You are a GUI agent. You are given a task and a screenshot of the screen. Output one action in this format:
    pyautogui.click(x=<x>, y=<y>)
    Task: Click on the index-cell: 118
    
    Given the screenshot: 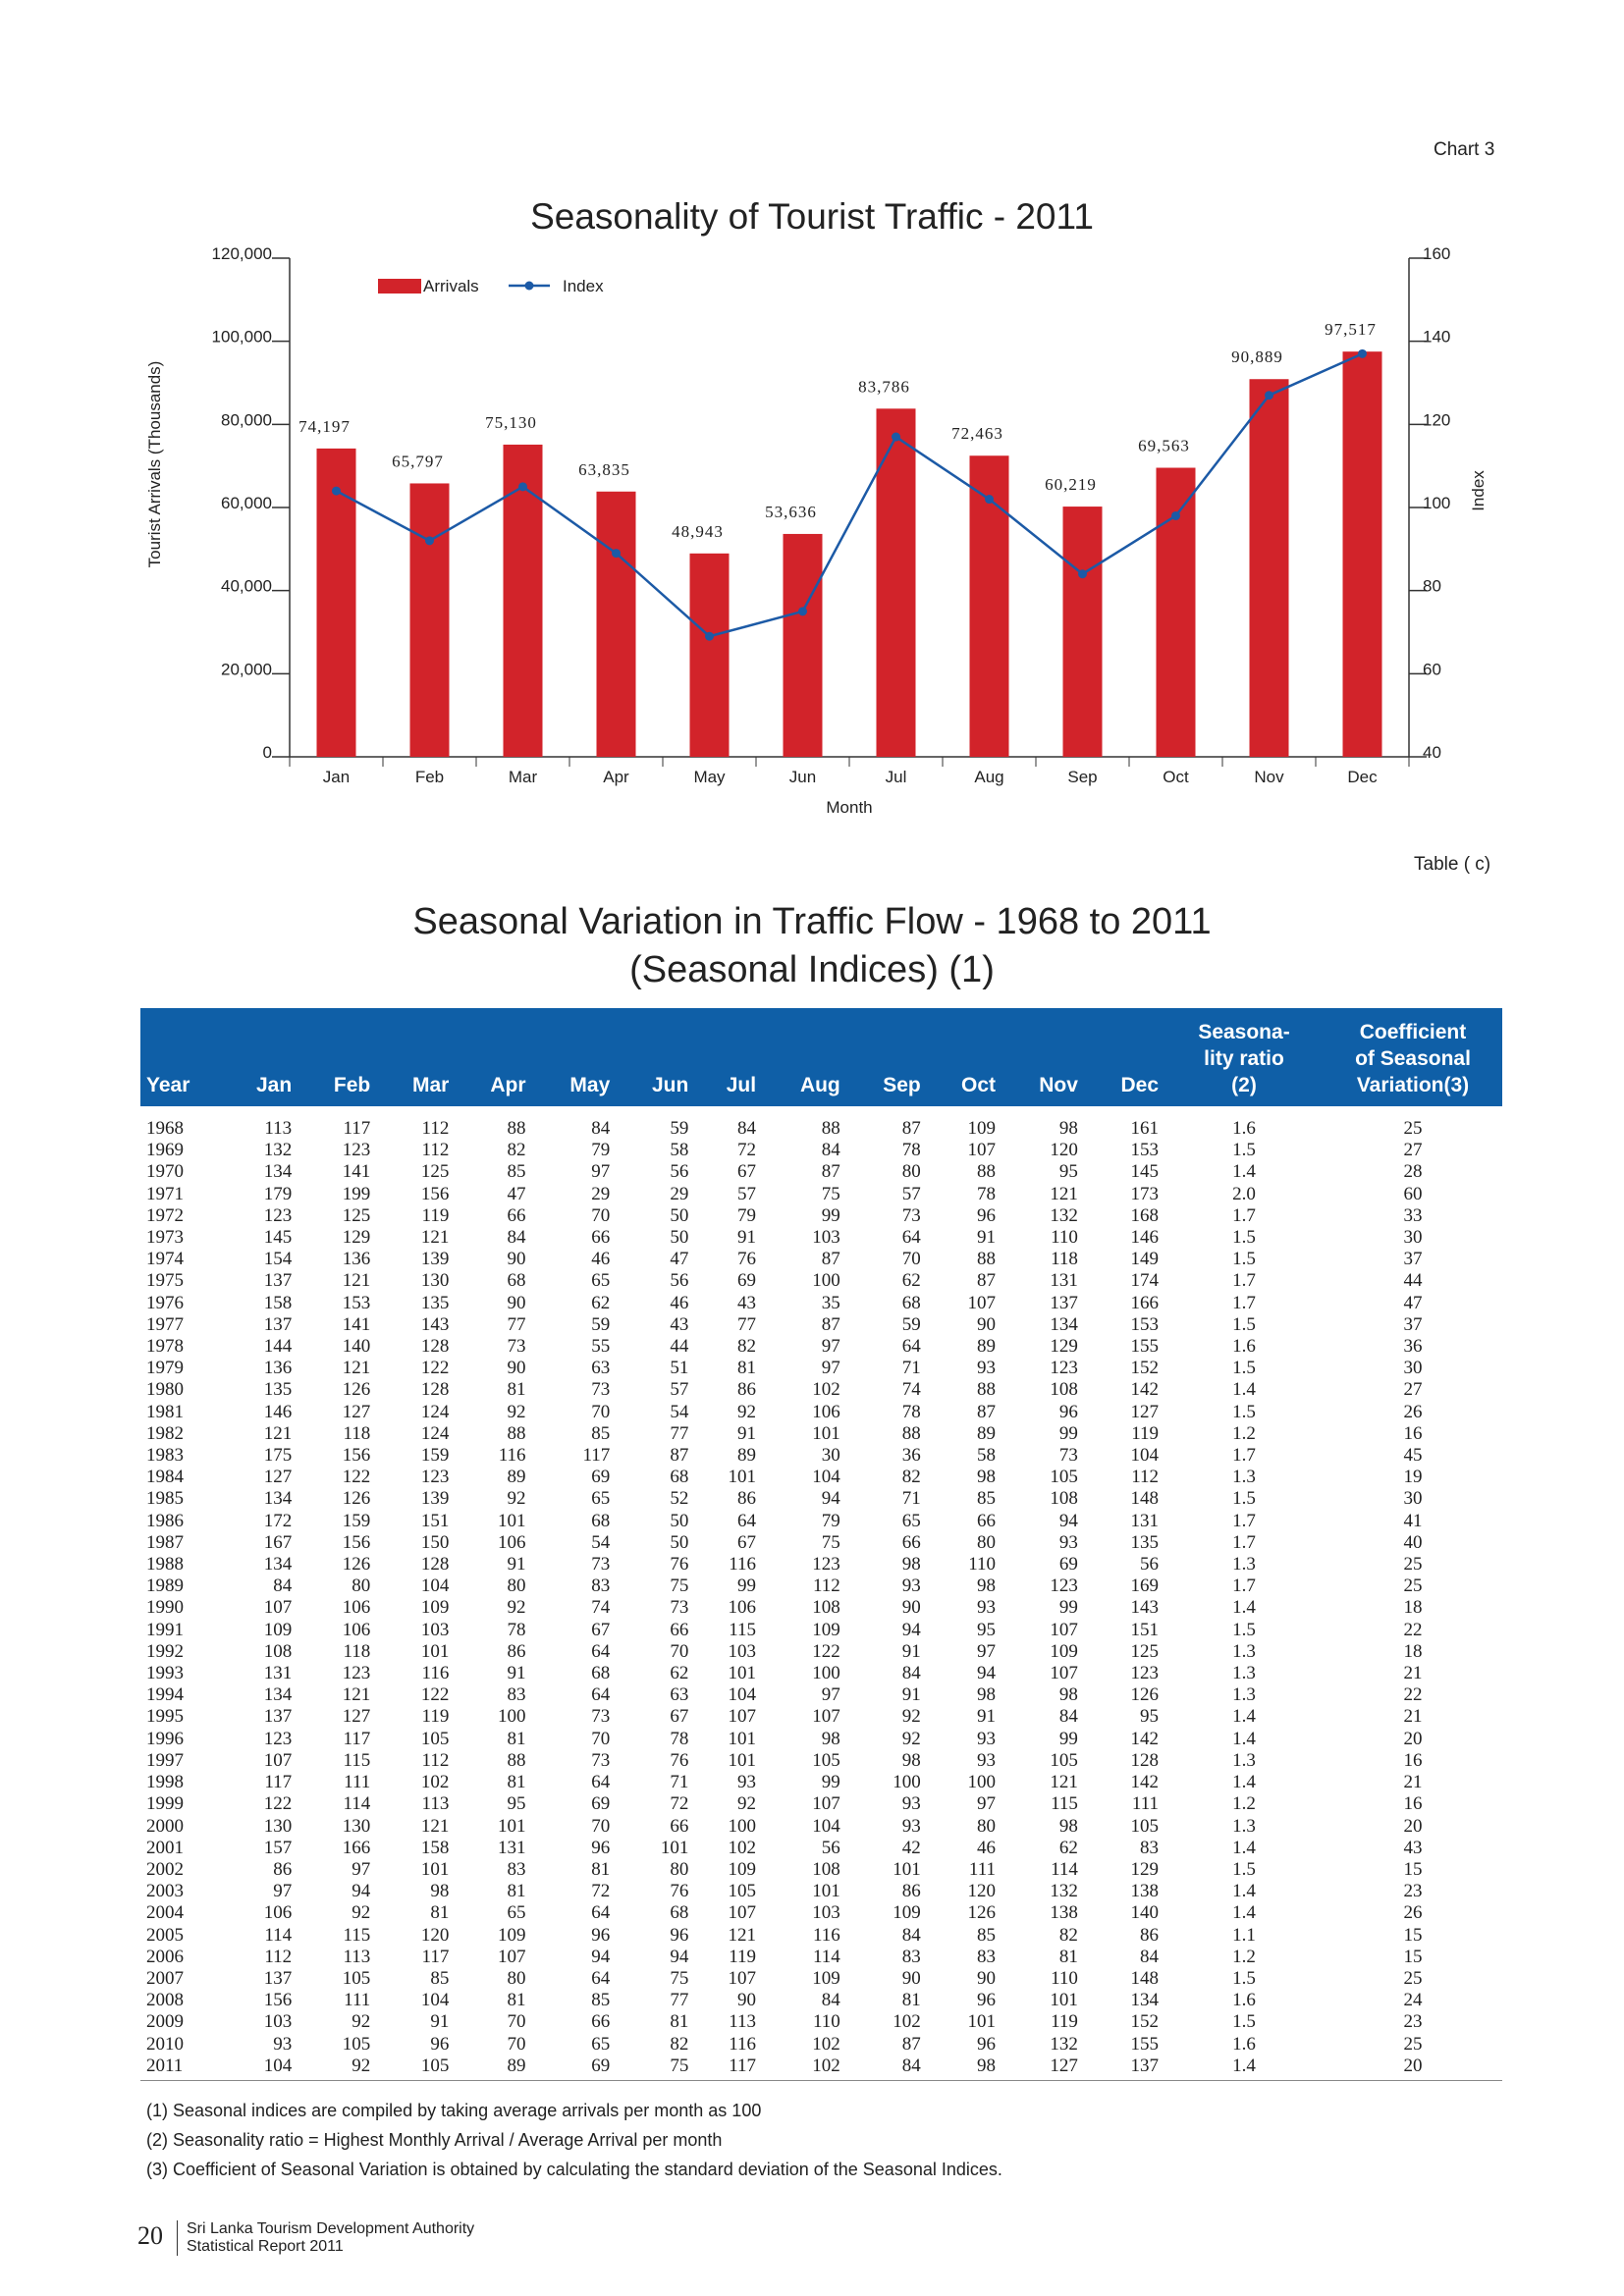 What is the action you would take?
    pyautogui.click(x=357, y=1651)
    